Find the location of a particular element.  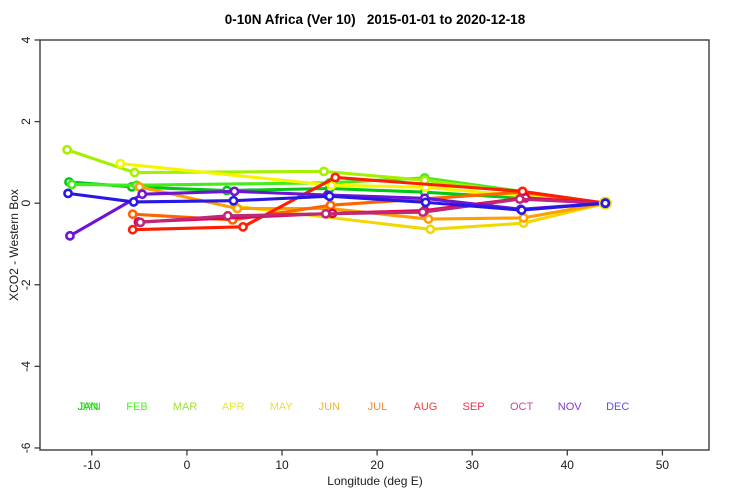

month-label-oct: OCT is located at coordinates (522, 407).